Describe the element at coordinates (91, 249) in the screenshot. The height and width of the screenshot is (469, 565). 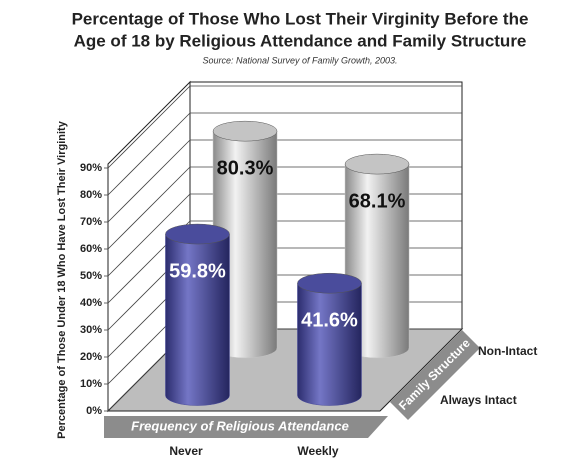
I see `y-tick-label: 60%` at that location.